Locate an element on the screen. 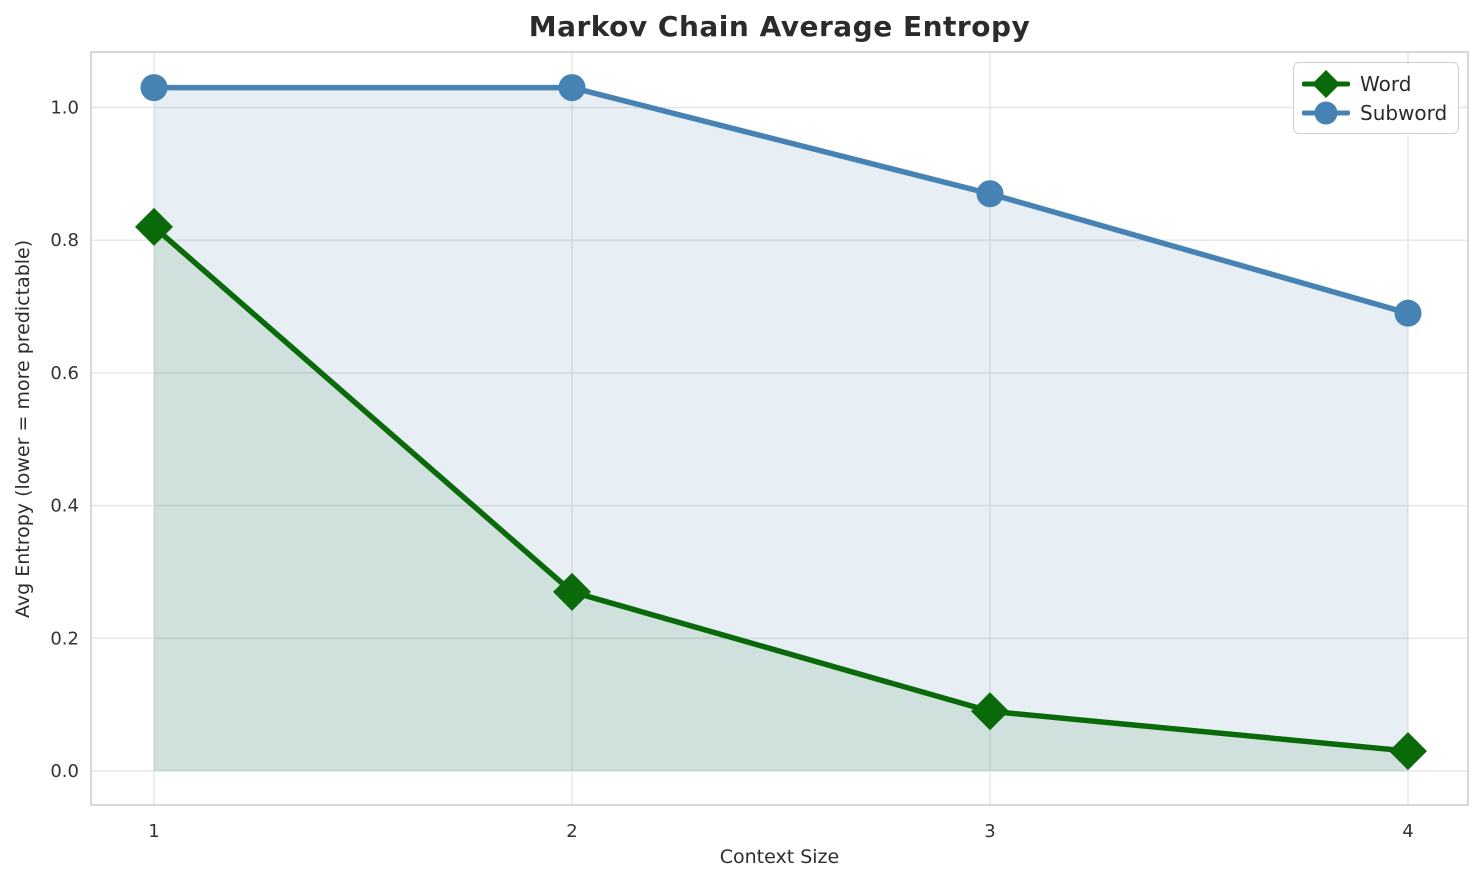  legend-label-subword: Subword is located at coordinates (1404, 112).